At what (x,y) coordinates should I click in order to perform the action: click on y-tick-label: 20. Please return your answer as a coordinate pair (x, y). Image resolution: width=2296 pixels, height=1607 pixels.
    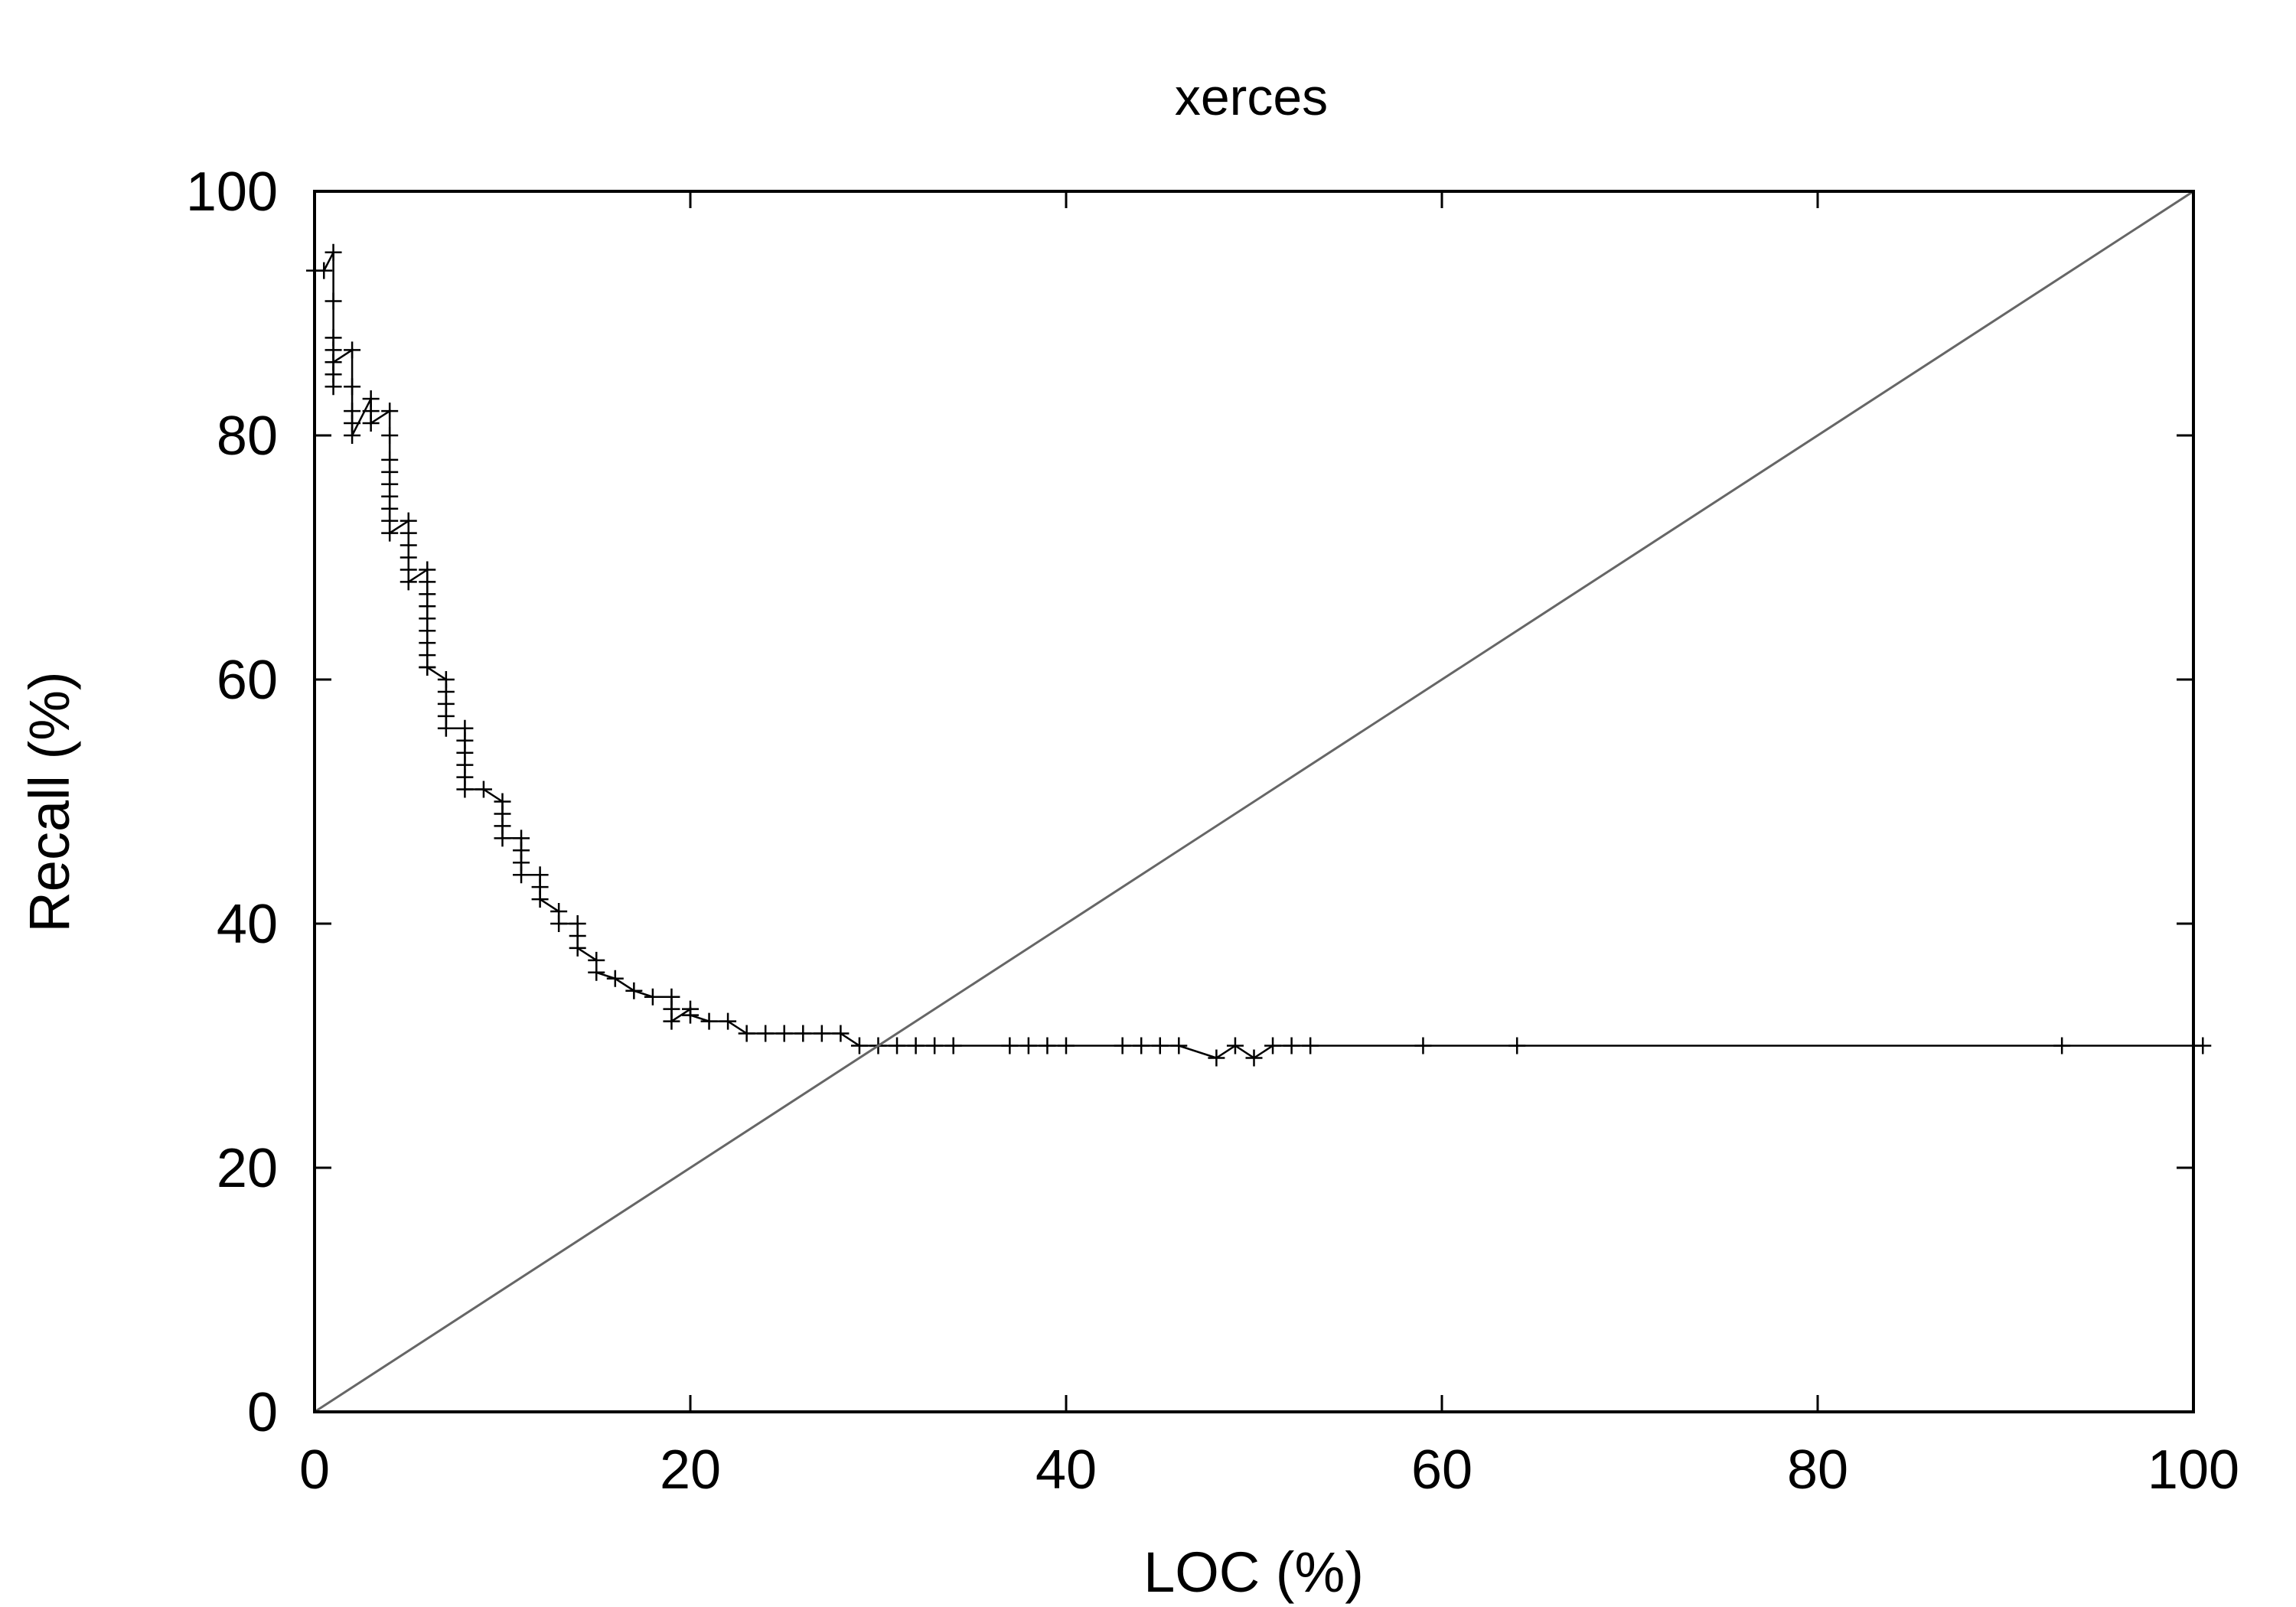
    Looking at the image, I should click on (247, 1168).